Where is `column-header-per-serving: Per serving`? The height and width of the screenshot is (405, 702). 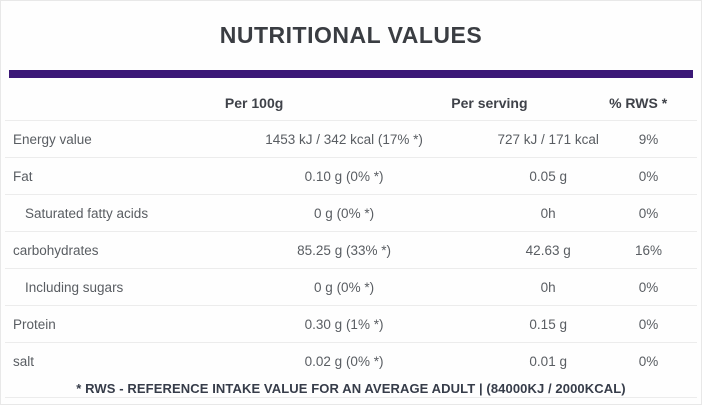 column-header-per-serving: Per serving is located at coordinates (489, 103).